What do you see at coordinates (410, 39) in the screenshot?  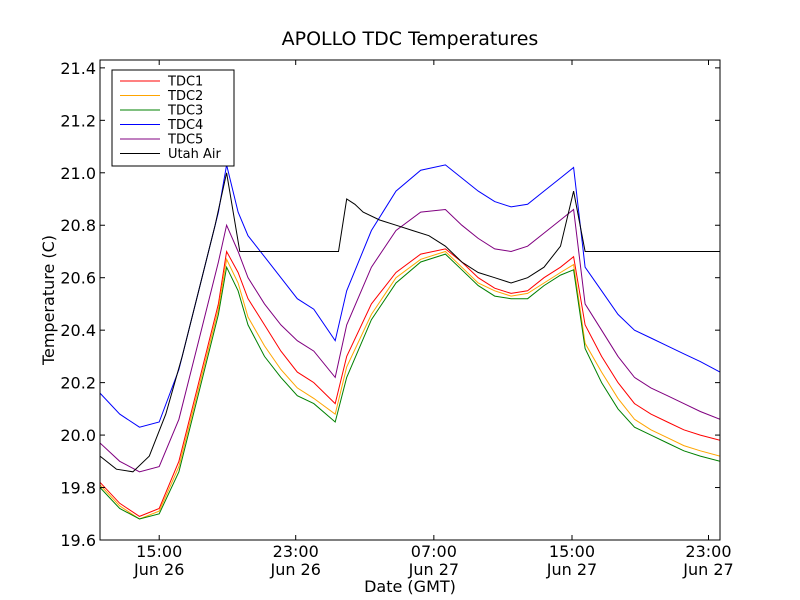 I see `chart-title: APOLLO TDC Temperatures` at bounding box center [410, 39].